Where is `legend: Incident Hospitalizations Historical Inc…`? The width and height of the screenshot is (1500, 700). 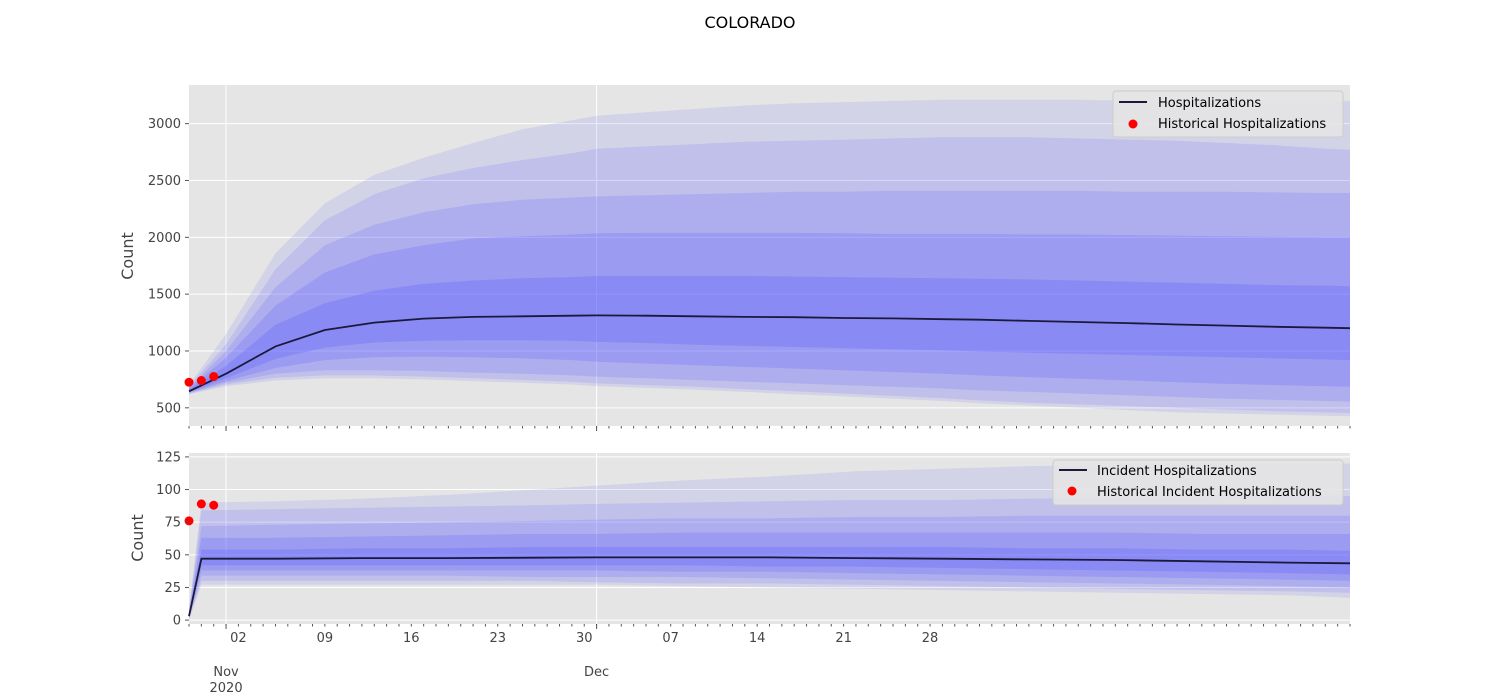
legend: Incident Hospitalizations Historical Inc… is located at coordinates (1198, 482).